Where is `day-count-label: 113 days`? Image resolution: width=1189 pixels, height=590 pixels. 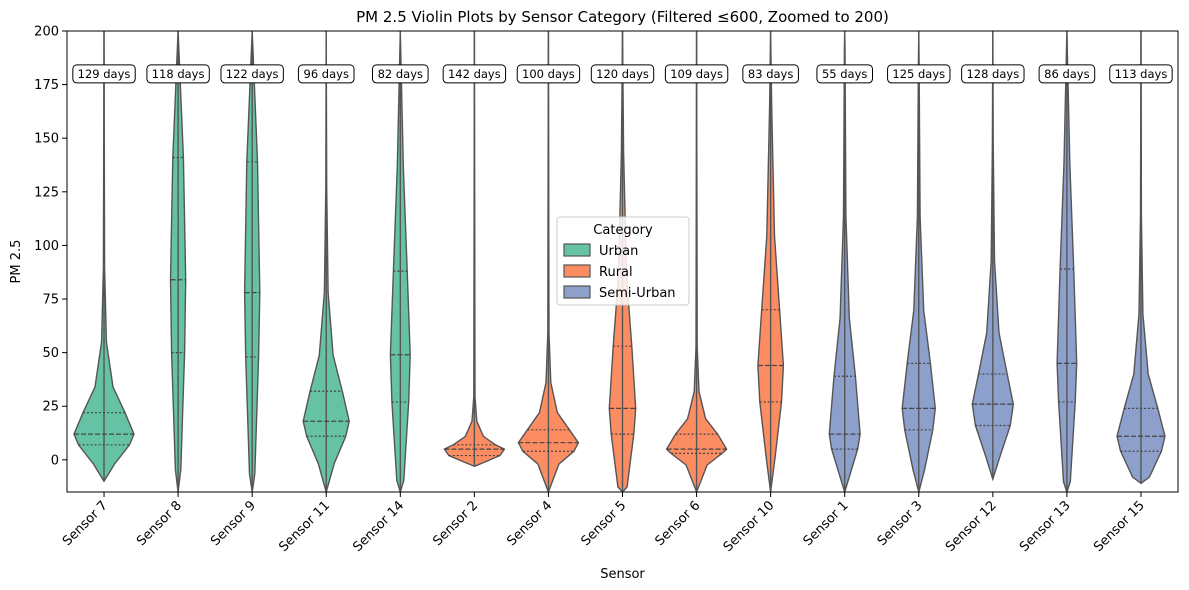
day-count-label: 113 days is located at coordinates (1141, 74).